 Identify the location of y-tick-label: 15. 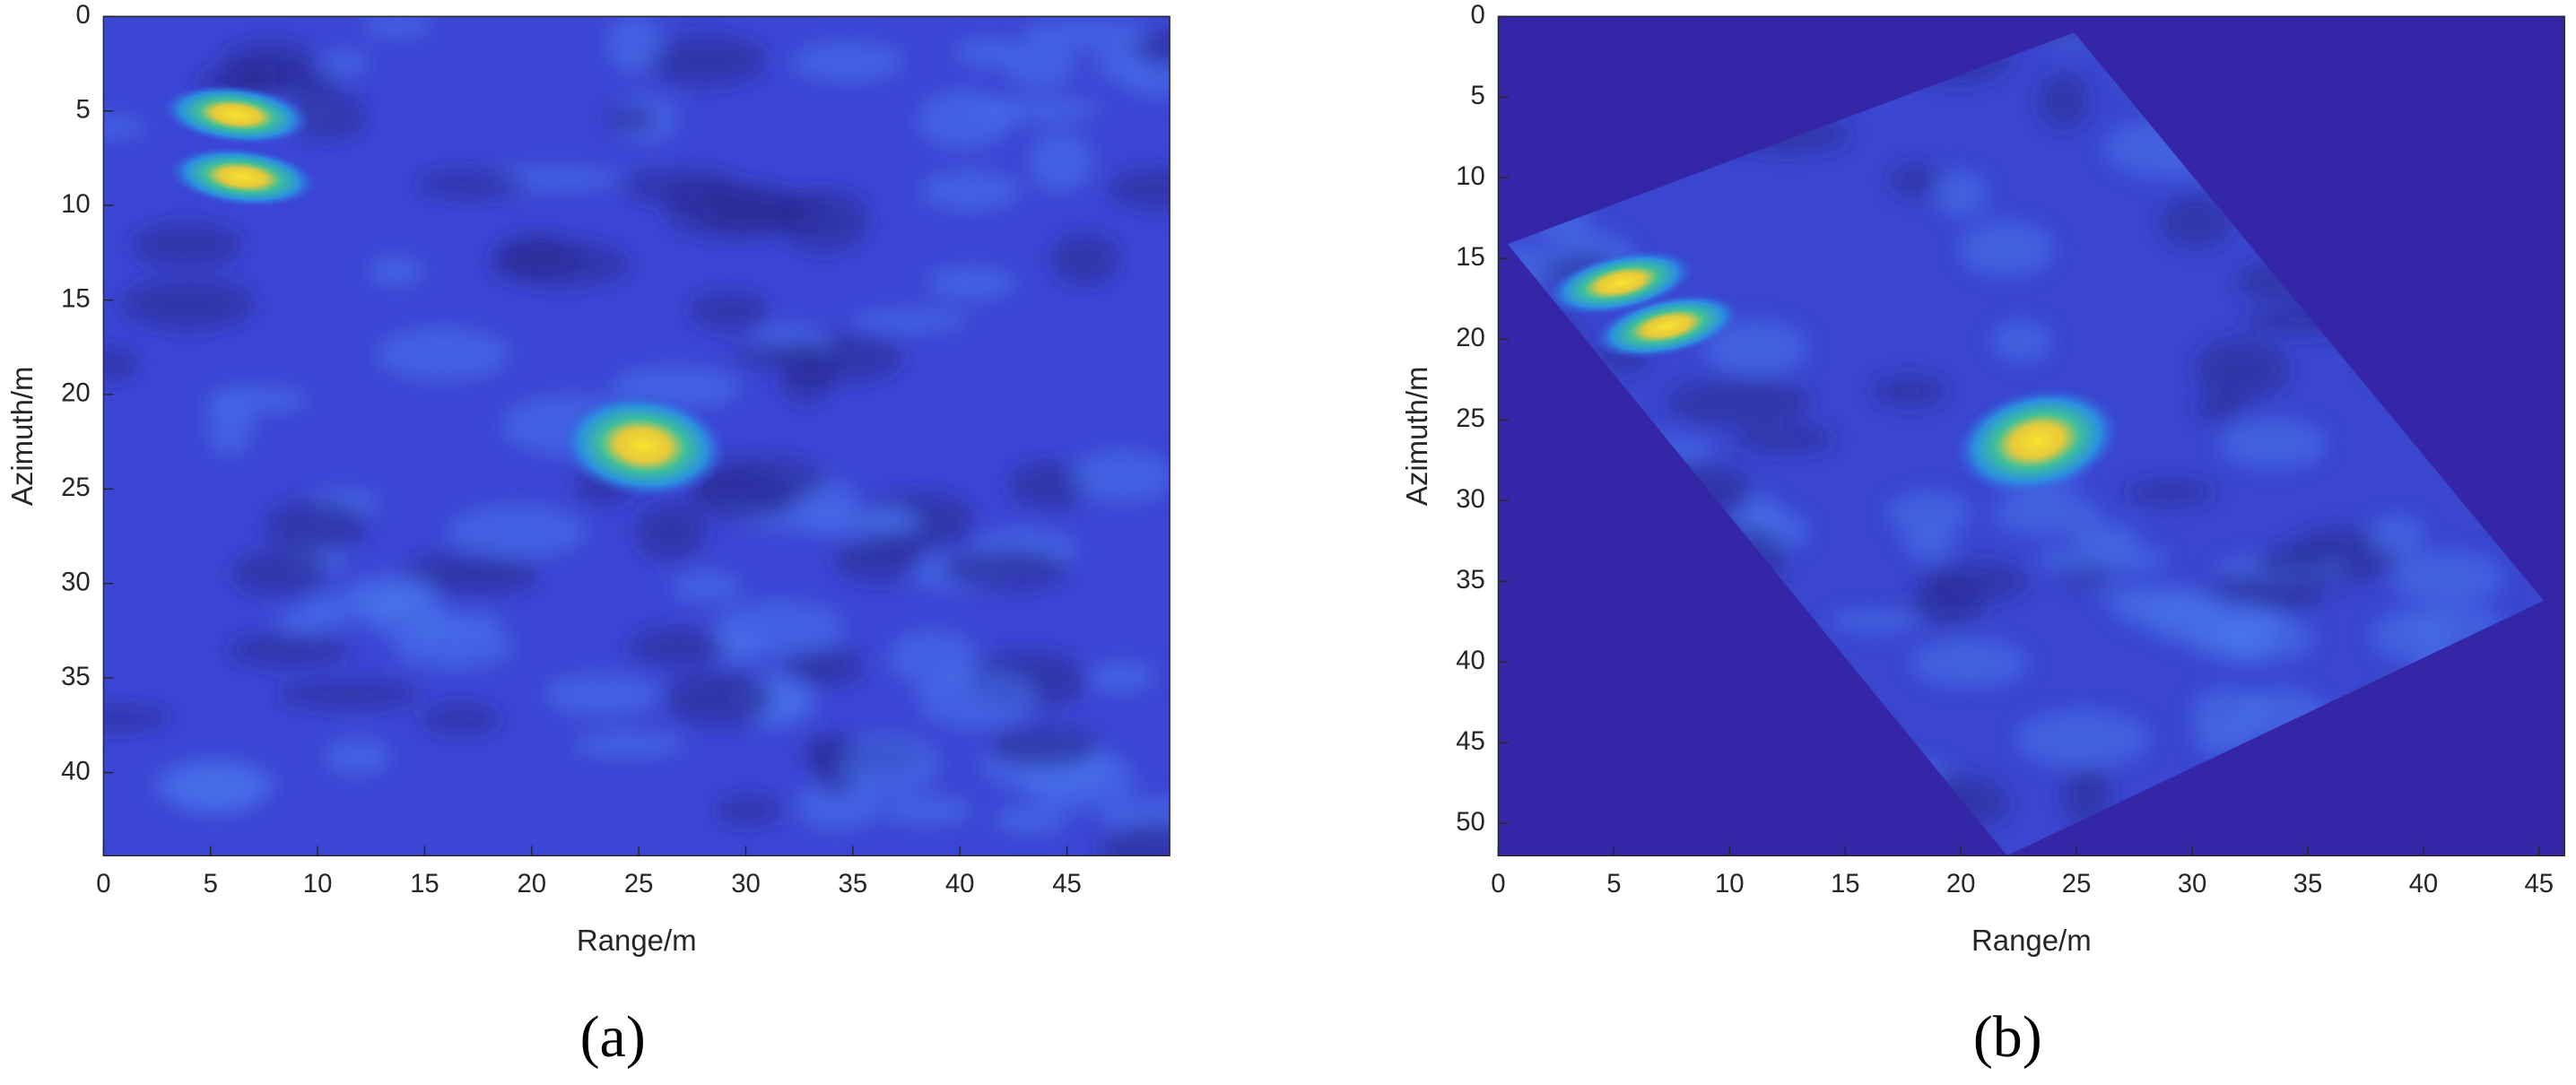
(1470, 257).